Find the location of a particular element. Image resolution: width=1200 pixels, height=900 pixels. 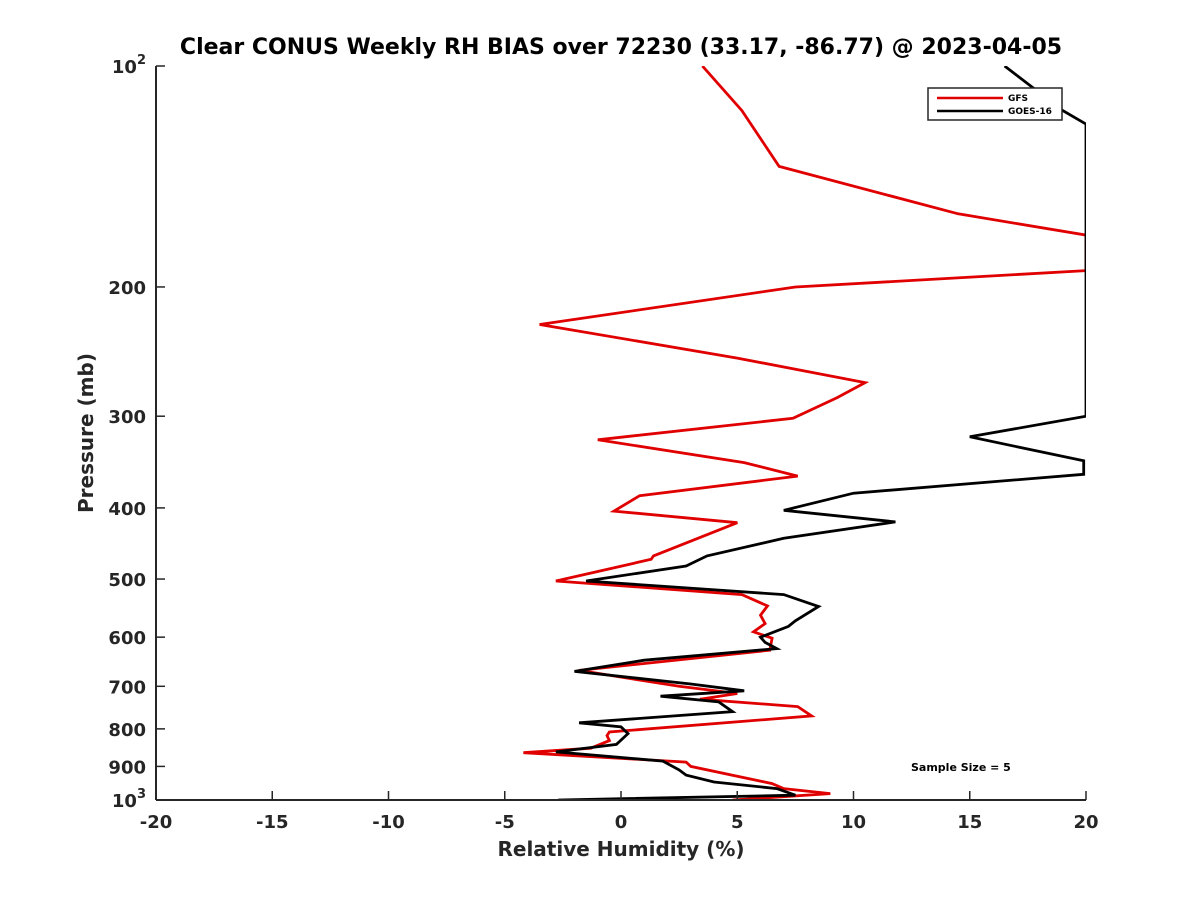

y-tick-label: 10³ is located at coordinates (129, 799).